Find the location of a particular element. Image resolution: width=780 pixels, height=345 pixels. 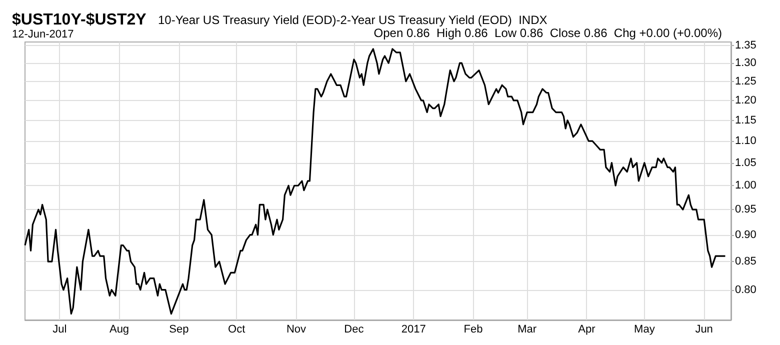

y-tick-label: 0.95 is located at coordinates (745, 210).